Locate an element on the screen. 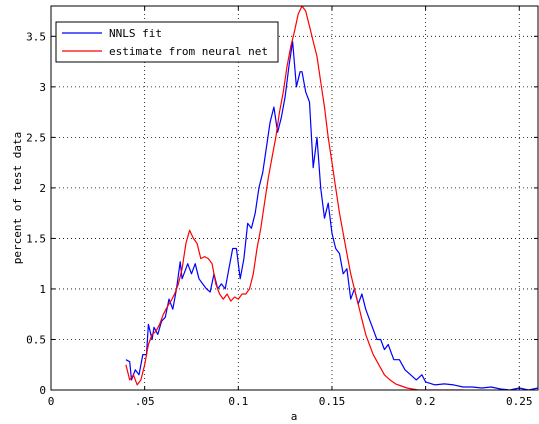 Image resolution: width=539 pixels, height=424 pixels. y-tick-labels: 0 0.5 1 1.5 2 2.5 3 3.5 is located at coordinates (36, 213).